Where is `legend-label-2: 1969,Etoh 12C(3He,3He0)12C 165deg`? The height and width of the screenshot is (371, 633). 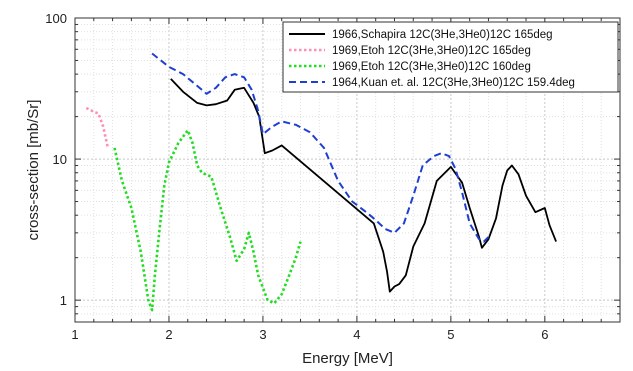 legend-label-2: 1969,Etoh 12C(3He,3He0)12C 165deg is located at coordinates (431, 51).